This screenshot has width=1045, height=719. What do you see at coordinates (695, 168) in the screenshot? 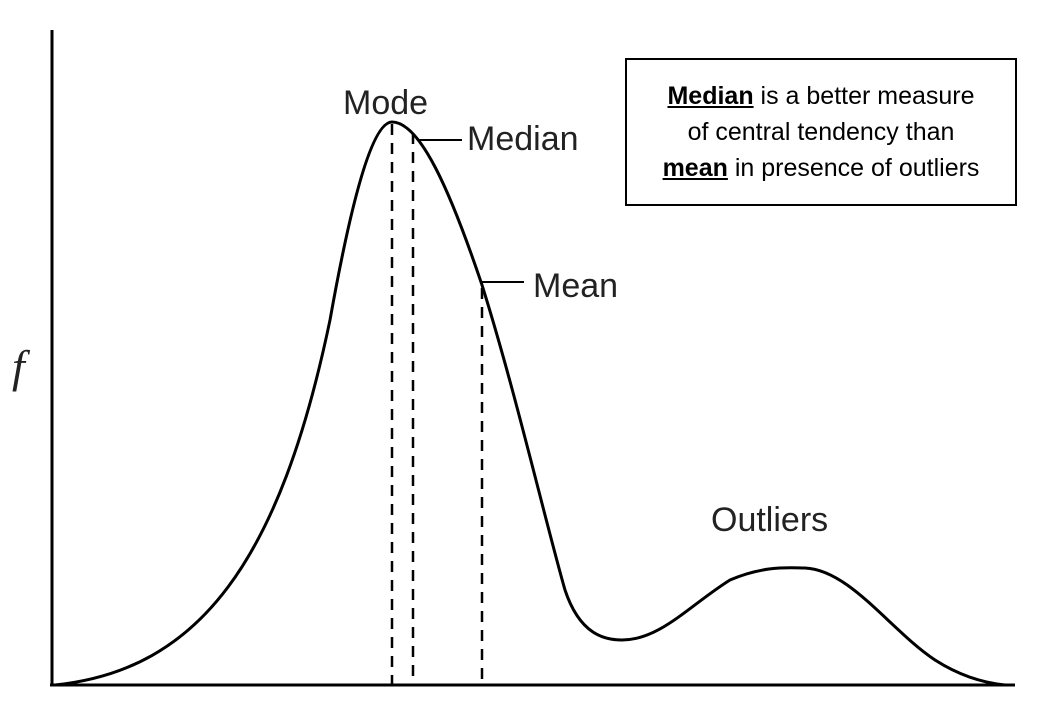
I see `note-keyword-mean: mean` at bounding box center [695, 168].